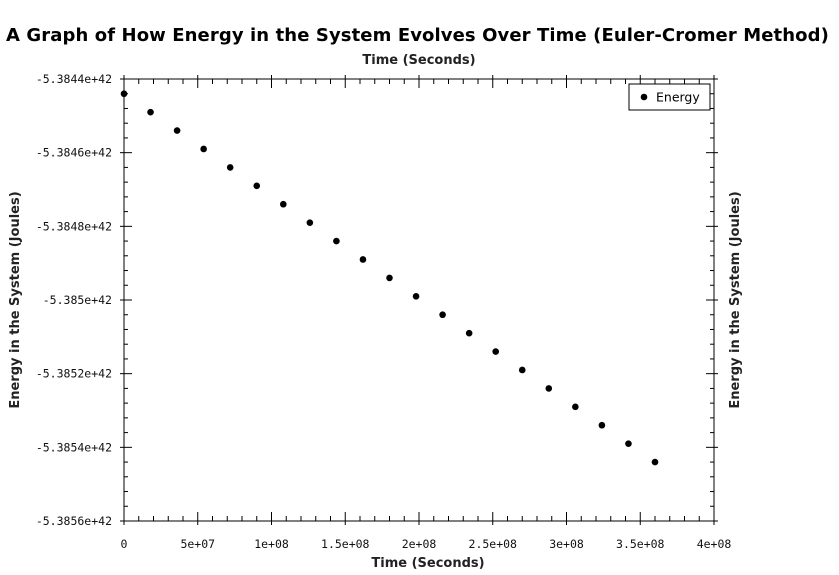  I want to click on x-tick-label: 1e+08, so click(271, 544).